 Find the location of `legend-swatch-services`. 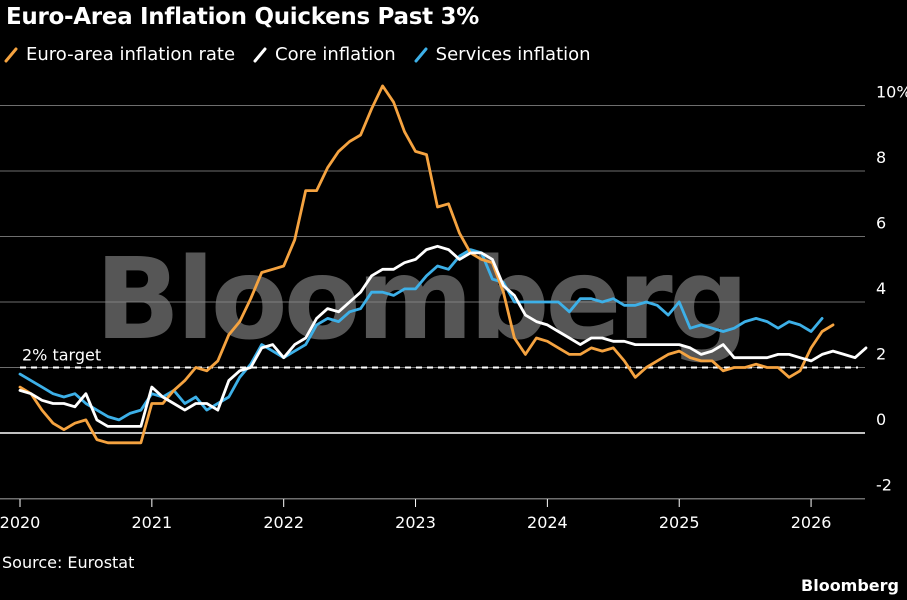

legend-swatch-services is located at coordinates (421, 54).